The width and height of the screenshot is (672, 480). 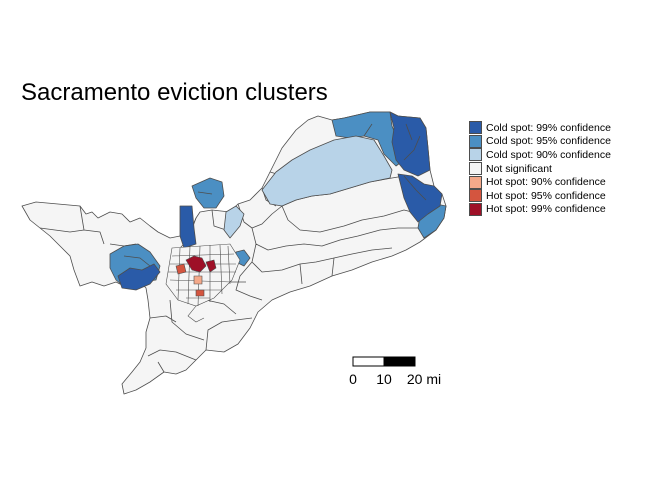 What do you see at coordinates (353, 379) in the screenshot?
I see `scale-bar-tick-0: 0` at bounding box center [353, 379].